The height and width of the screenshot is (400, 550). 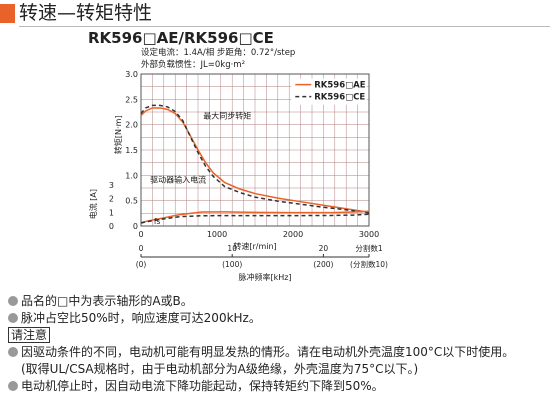 I want to click on annotation-label: 驱动器输入电流, so click(x=178, y=179).